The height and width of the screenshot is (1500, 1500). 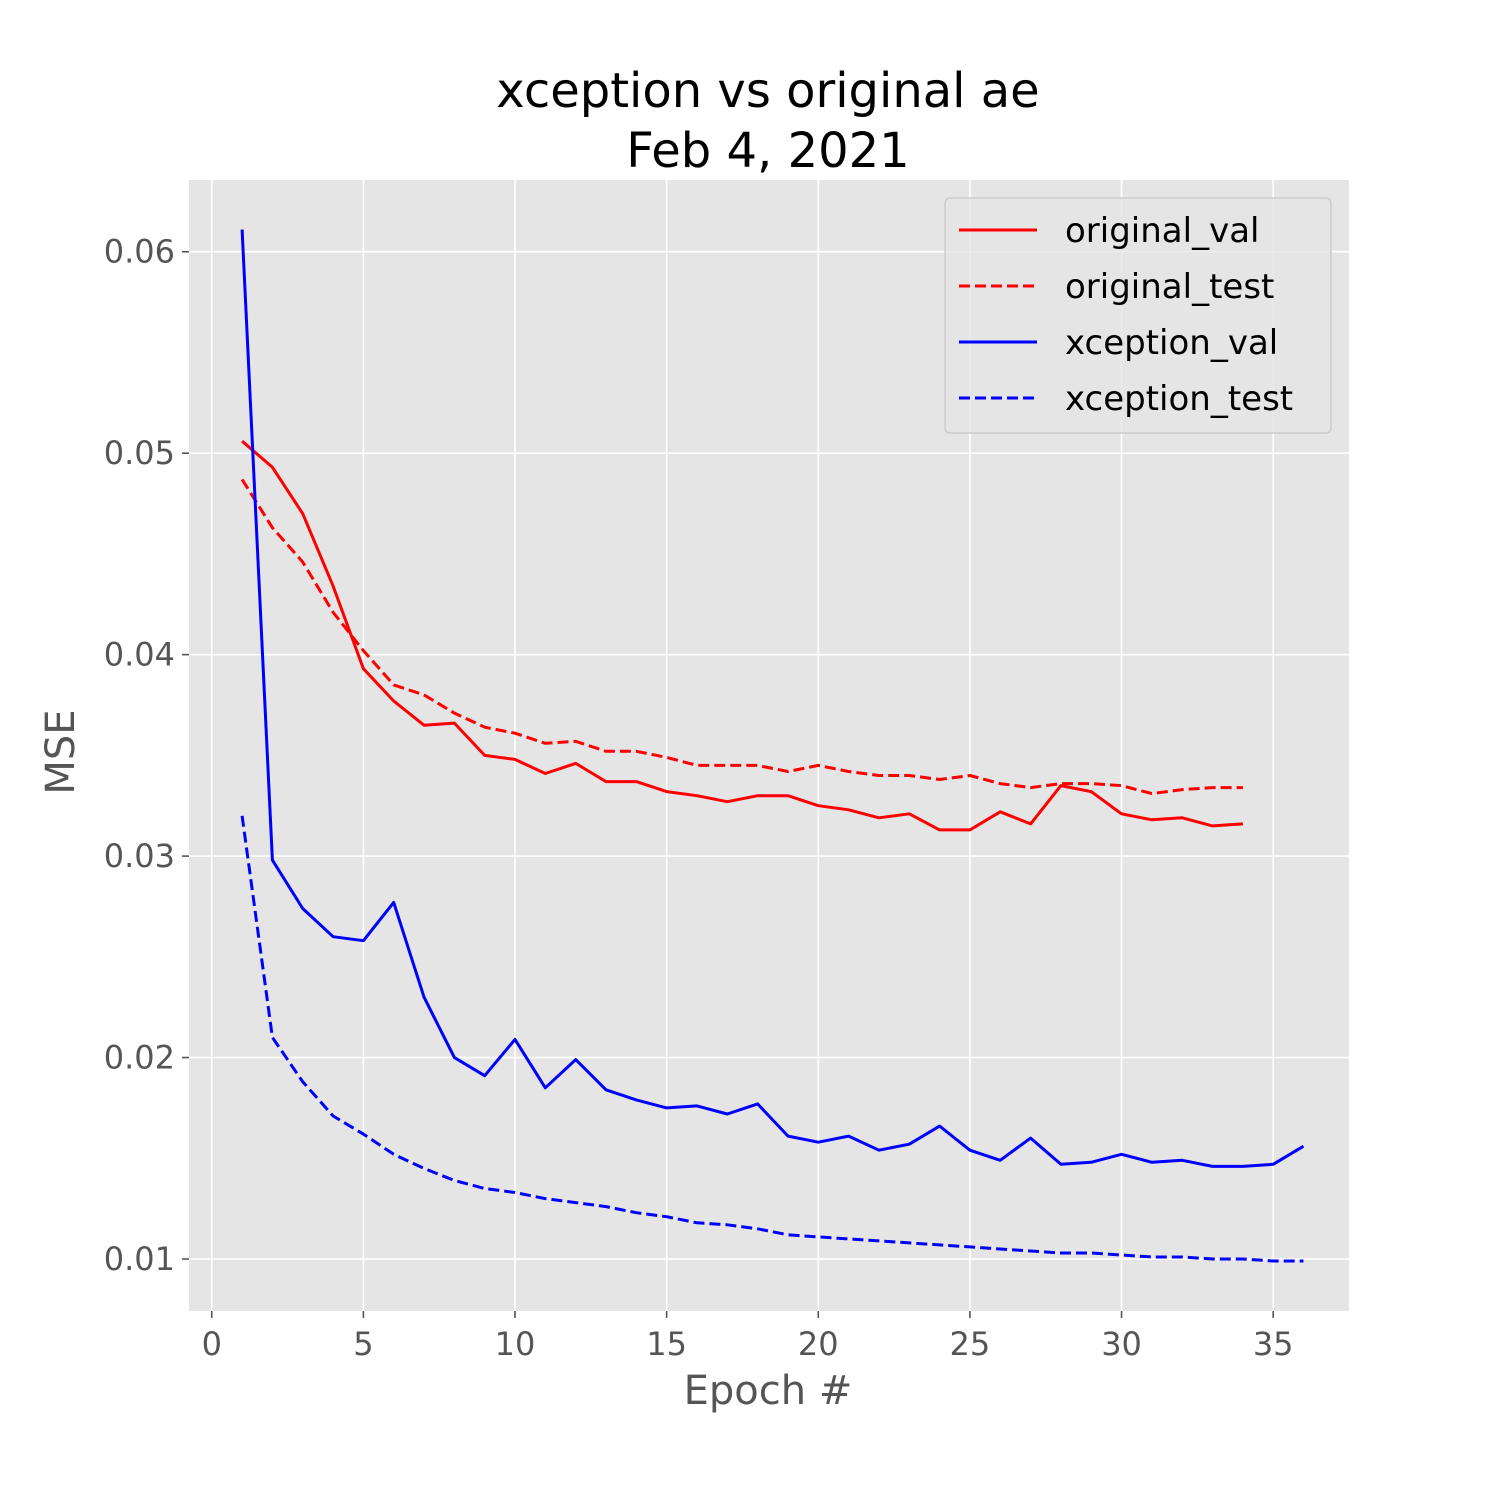 What do you see at coordinates (818, 1344) in the screenshot?
I see `x-tick-label: 20` at bounding box center [818, 1344].